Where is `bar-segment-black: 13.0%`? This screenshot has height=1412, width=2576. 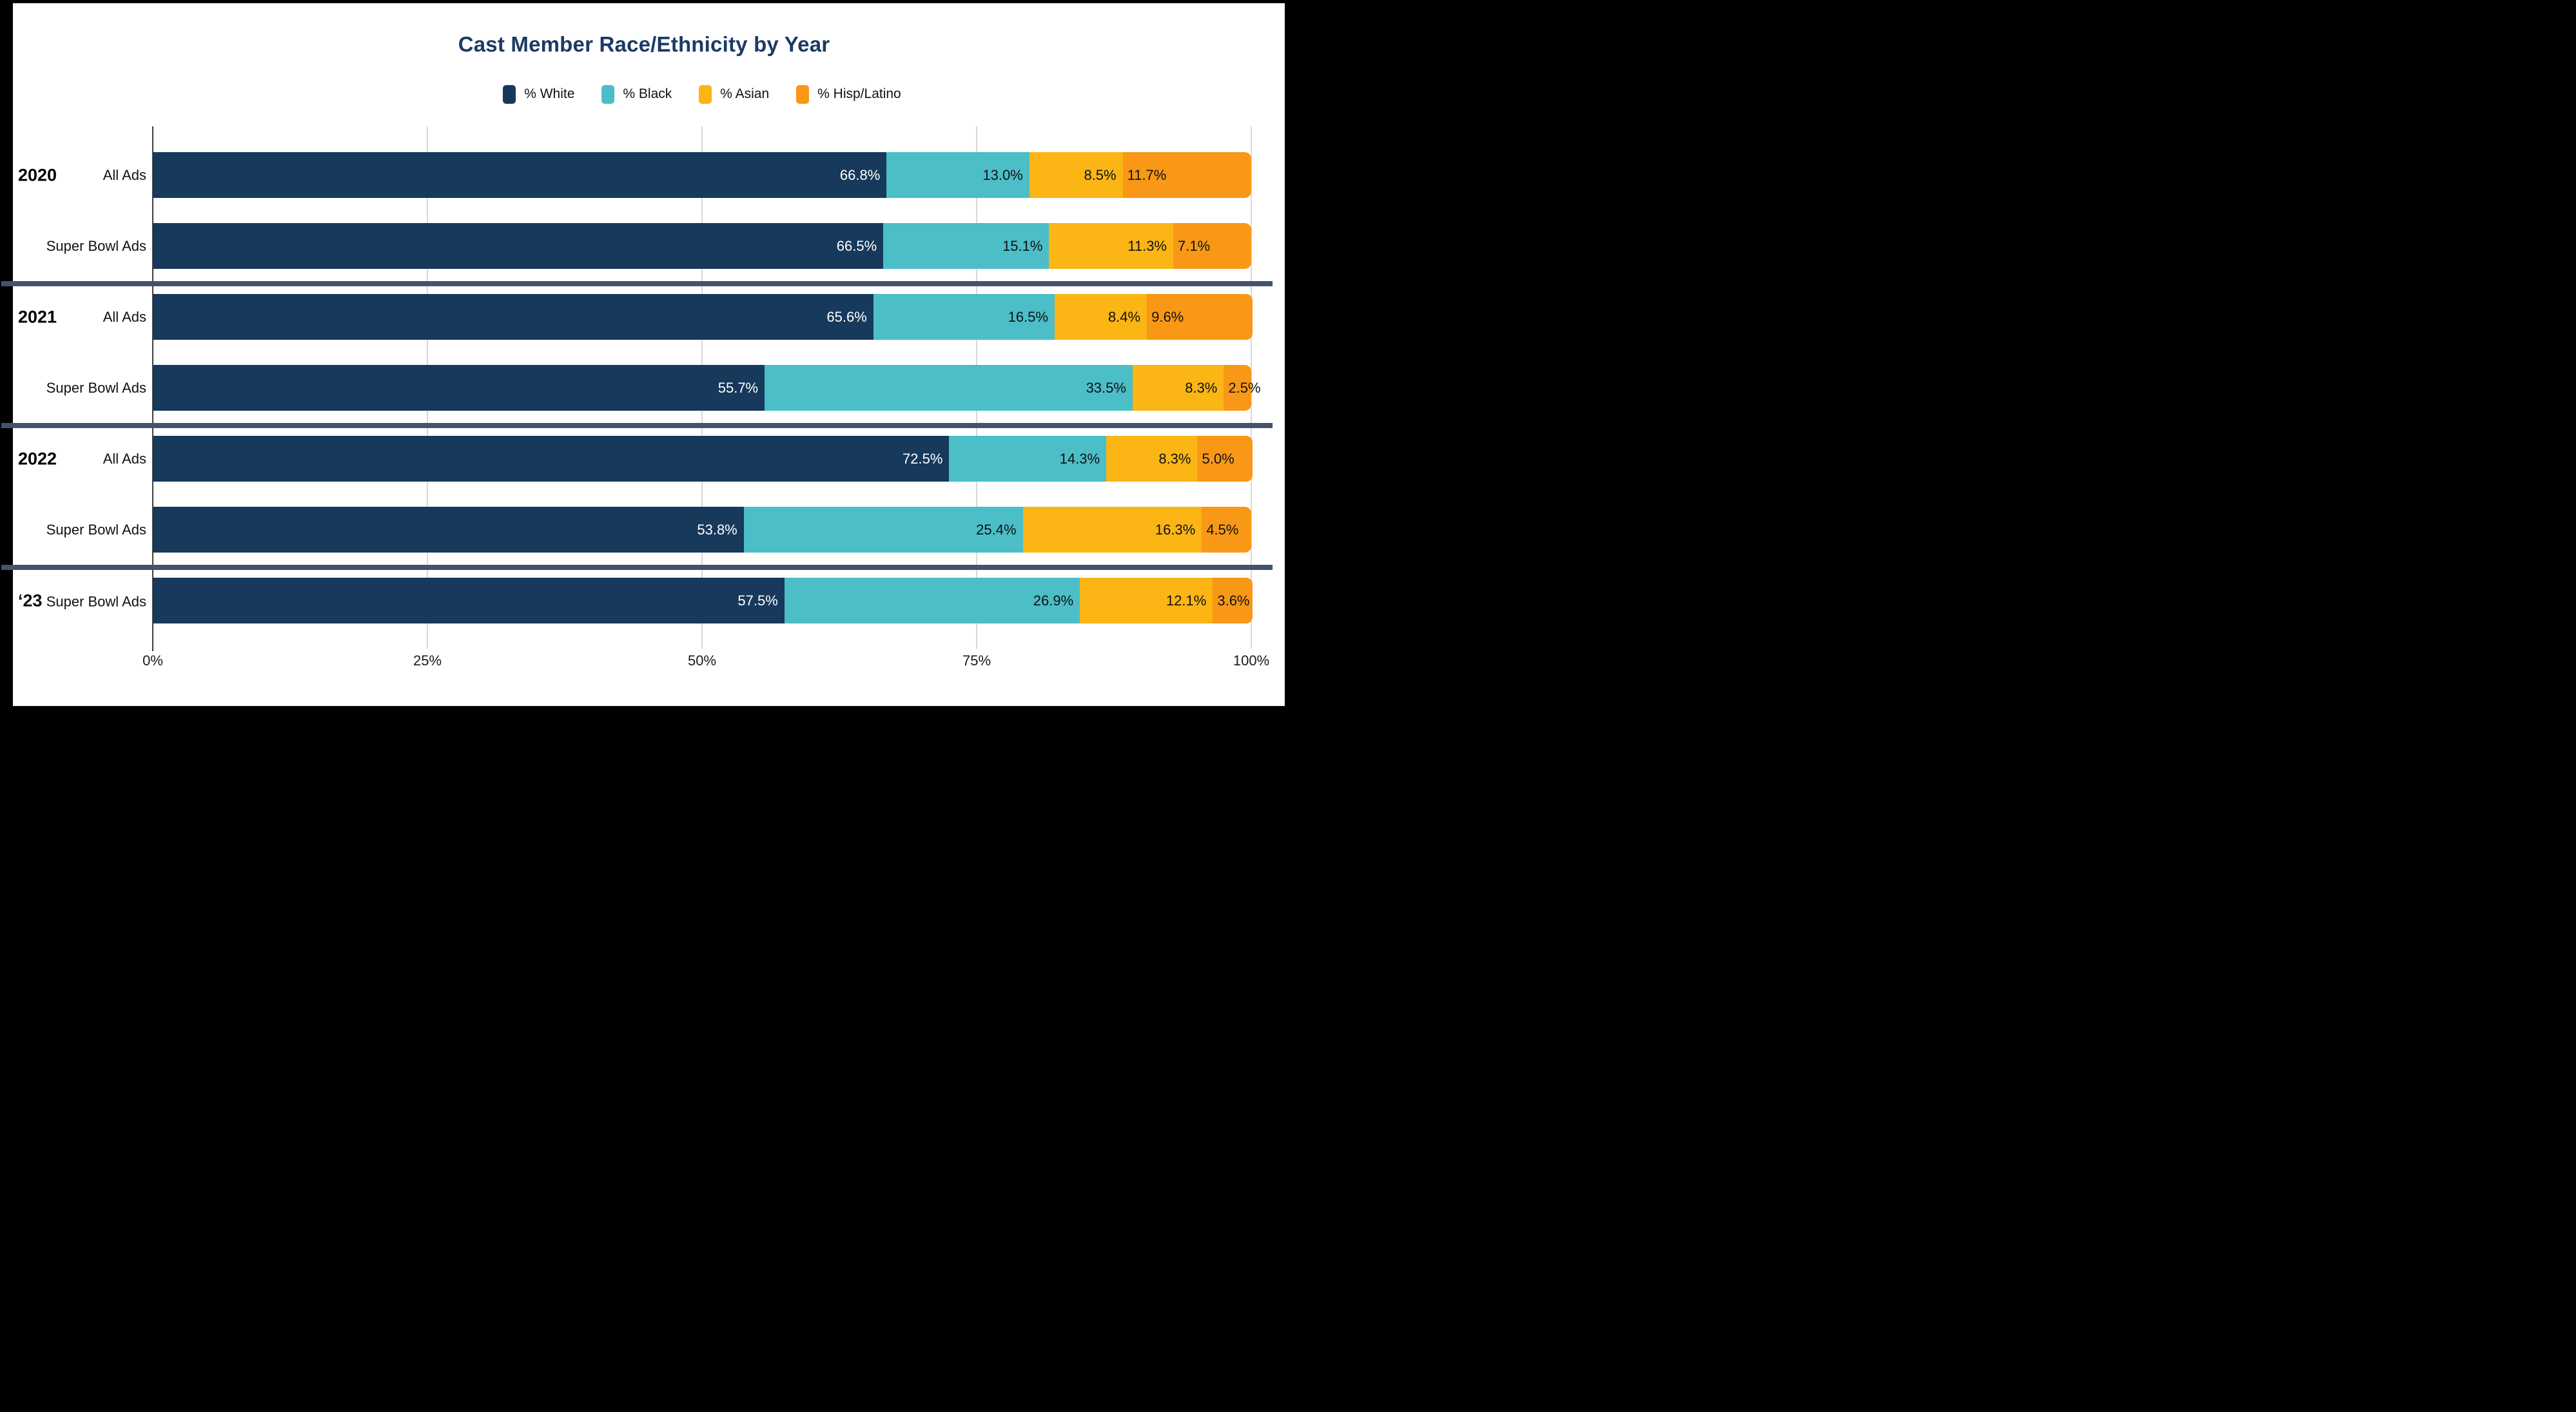 bar-segment-black: 13.0% is located at coordinates (957, 175).